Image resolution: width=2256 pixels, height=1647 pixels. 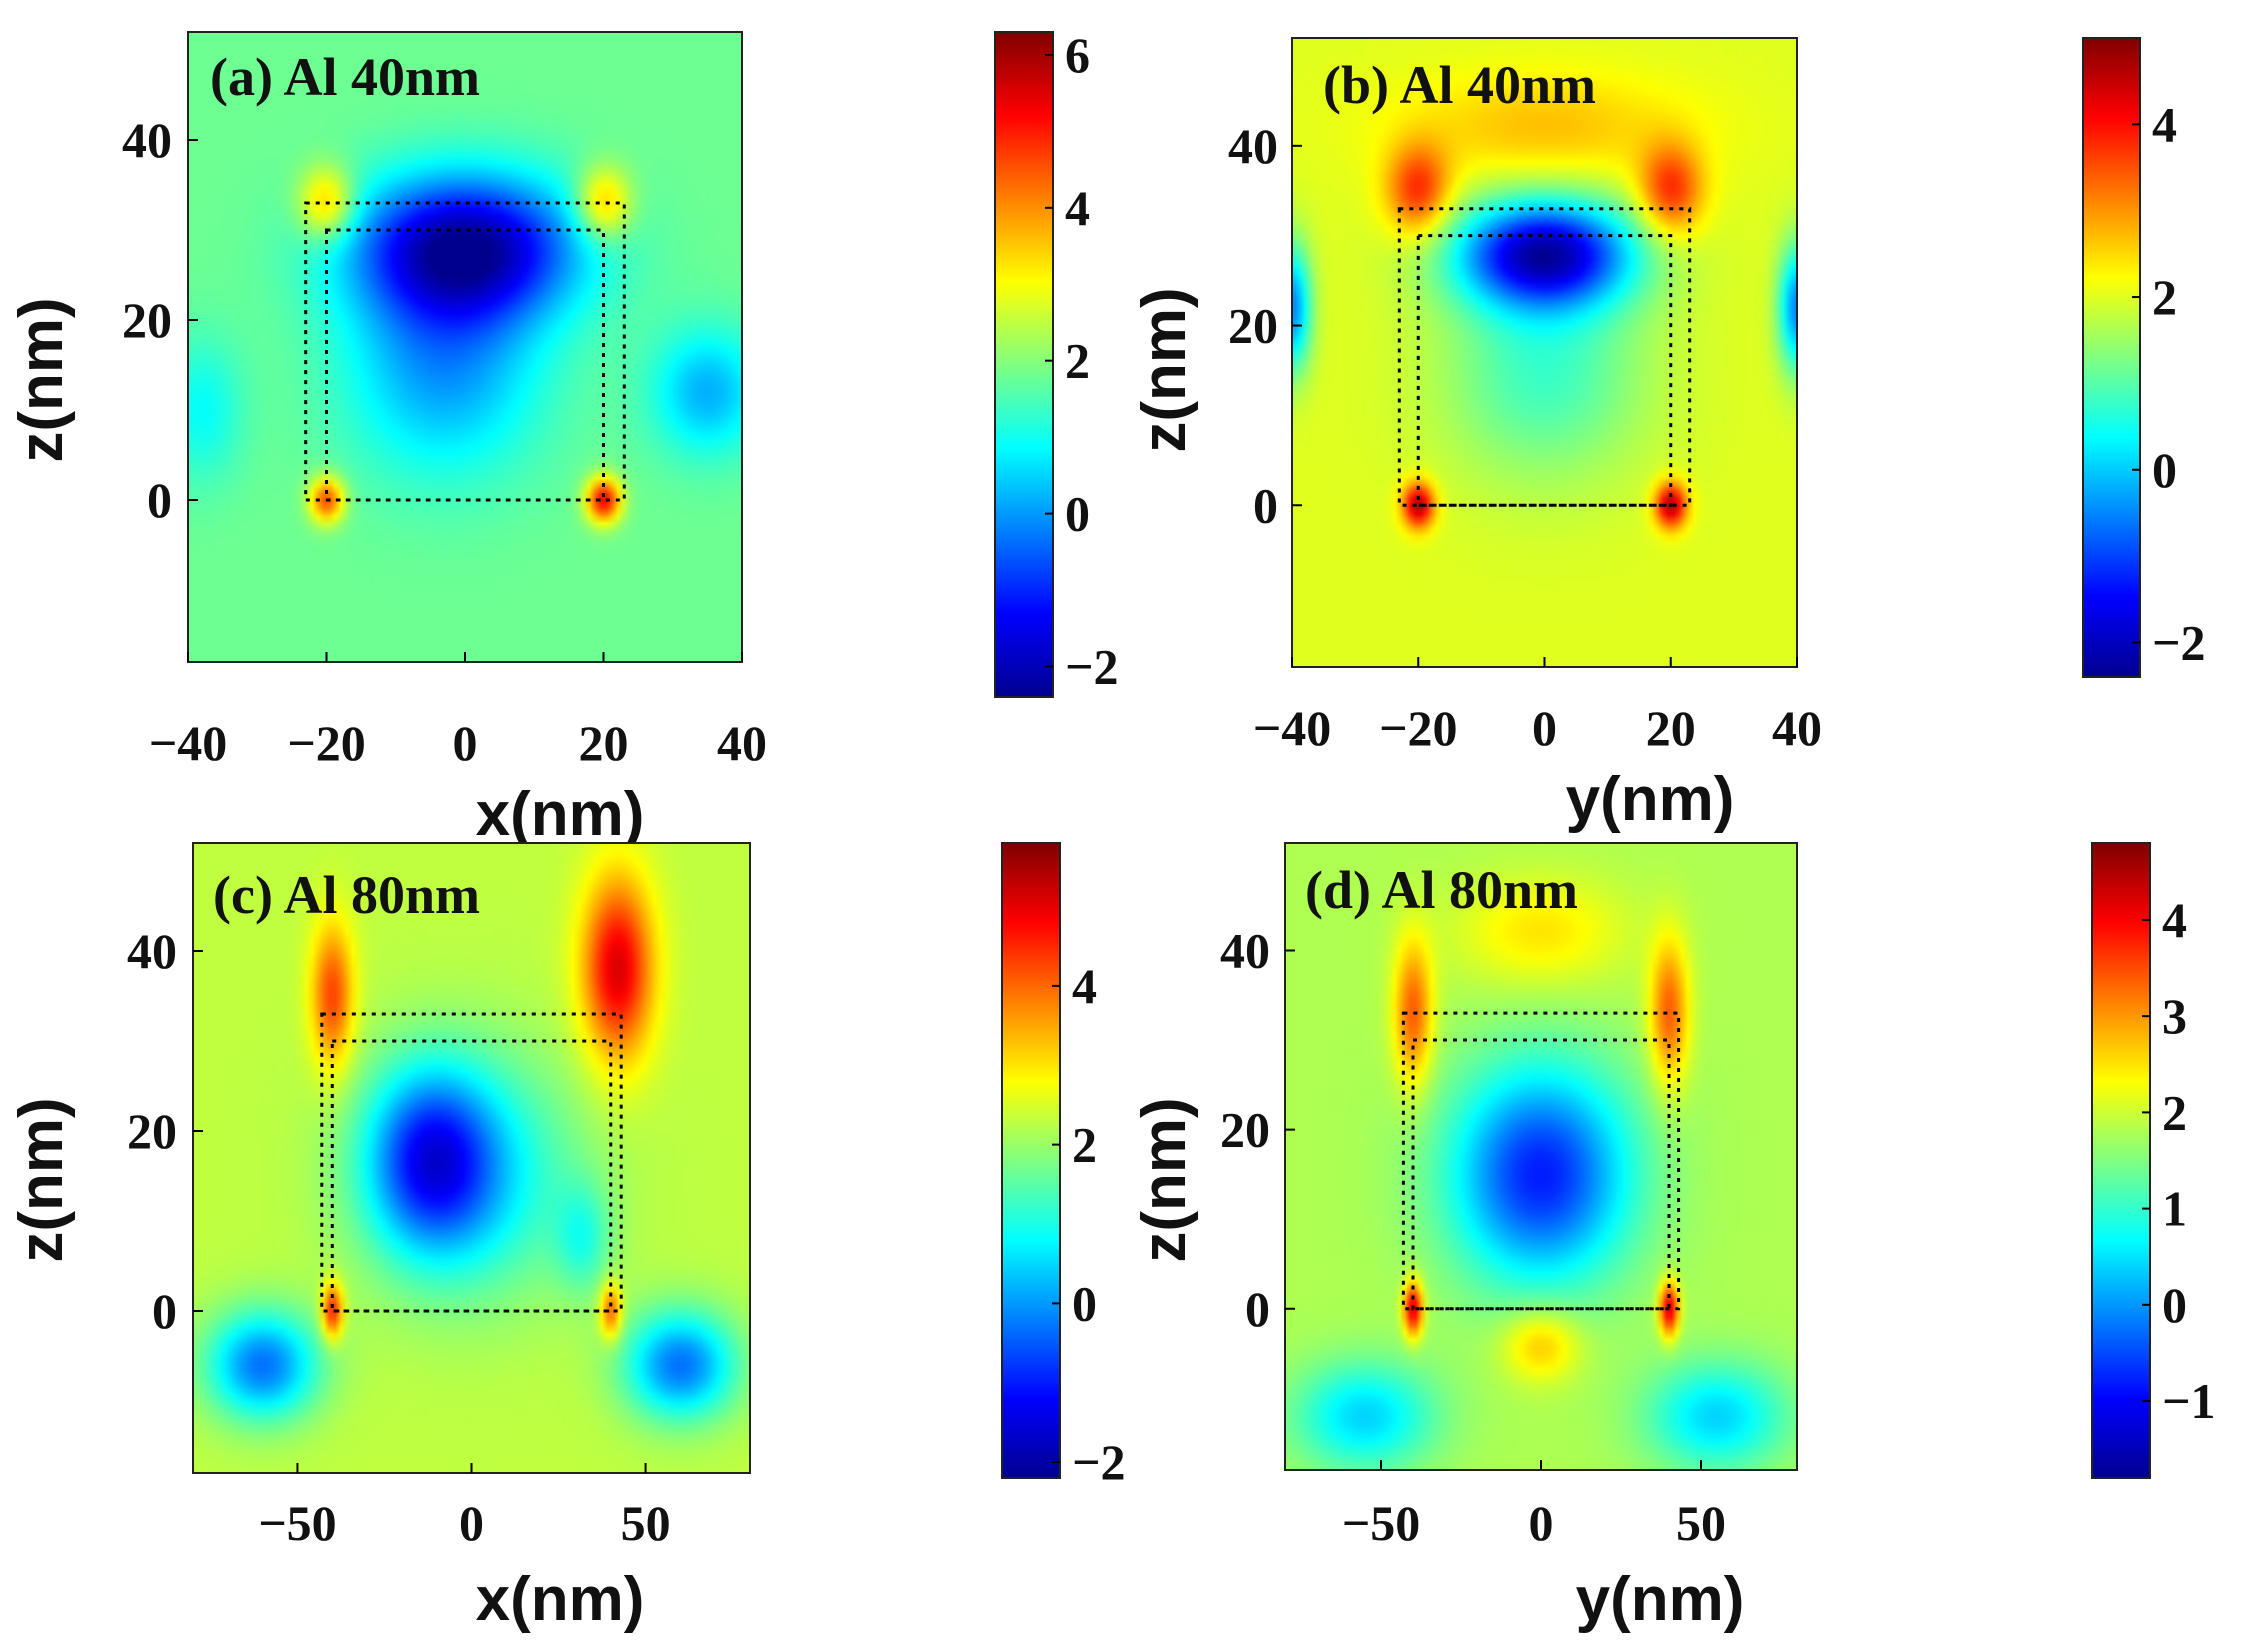 I want to click on x-axis-label-b: y(nm), so click(x=1650, y=799).